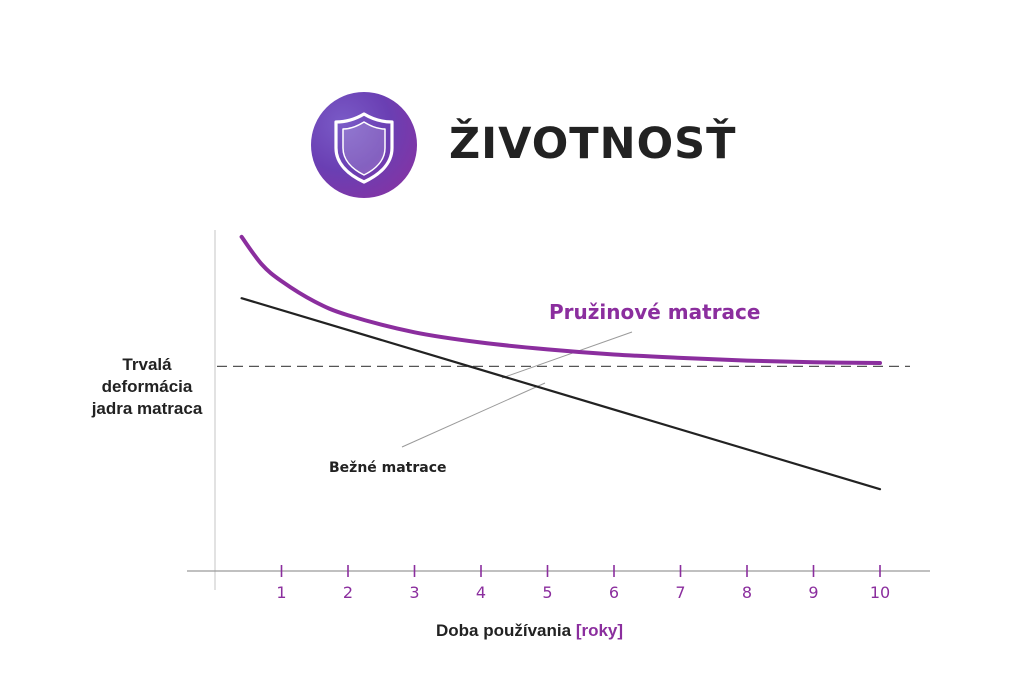 Image resolution: width=1020 pixels, height=680 pixels. What do you see at coordinates (654, 312) in the screenshot?
I see `series-label-pruzinove: Pružinové matrace` at bounding box center [654, 312].